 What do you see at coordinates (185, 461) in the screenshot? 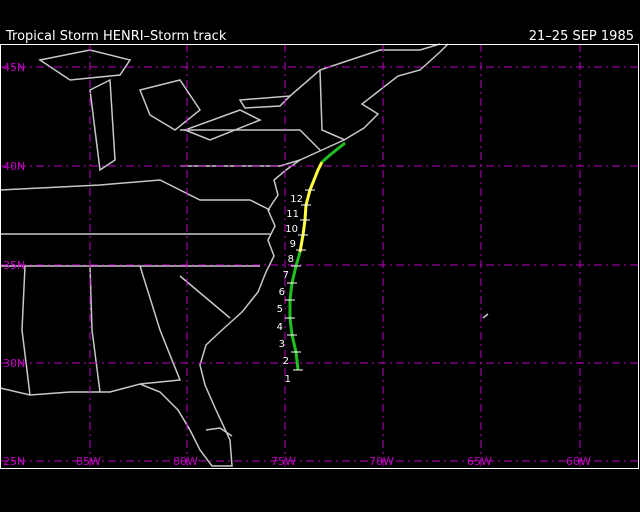
I see `lon-label: 80W` at bounding box center [185, 461].